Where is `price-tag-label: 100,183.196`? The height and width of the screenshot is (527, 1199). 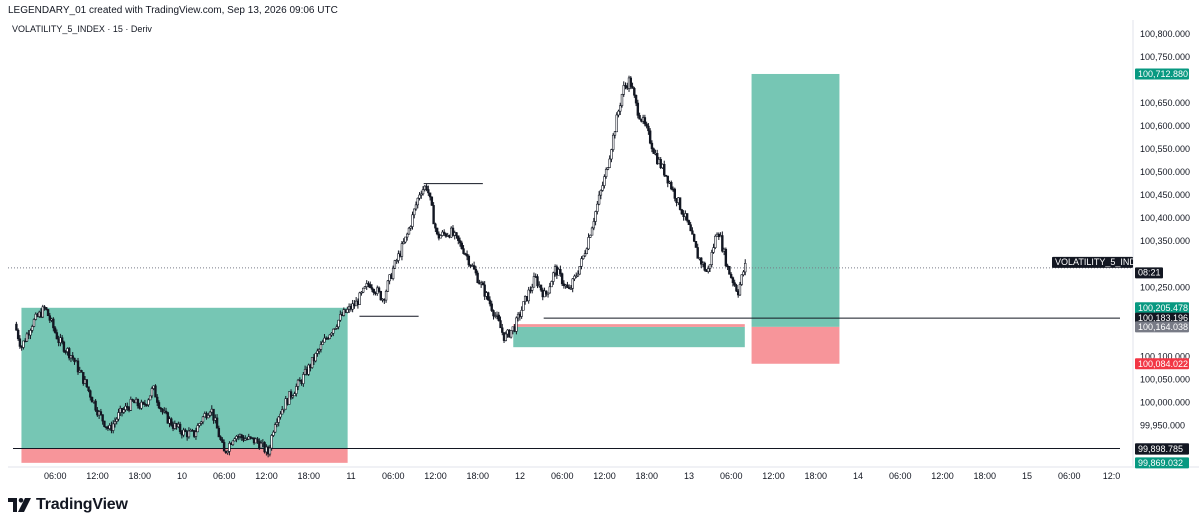 price-tag-label: 100,183.196 is located at coordinates (1163, 318).